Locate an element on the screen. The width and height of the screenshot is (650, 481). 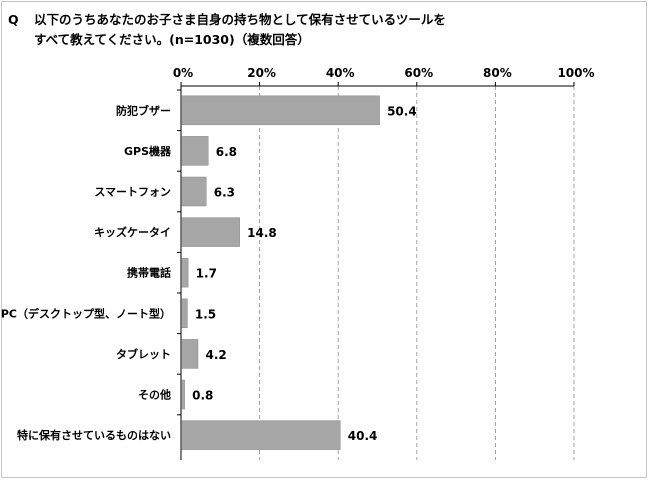
data-label: 40.4 is located at coordinates (363, 436).